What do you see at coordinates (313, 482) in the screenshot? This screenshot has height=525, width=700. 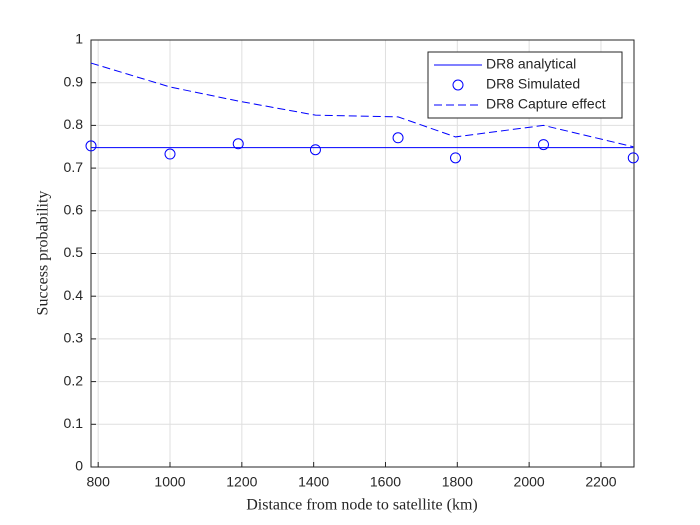 I see `x-tick-label: 1400` at bounding box center [313, 482].